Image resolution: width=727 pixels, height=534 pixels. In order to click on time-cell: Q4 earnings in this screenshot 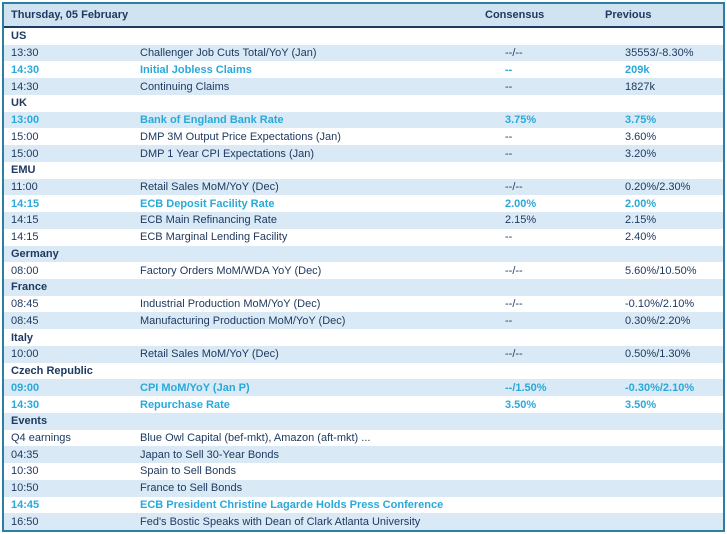, I will do `click(41, 437)`.